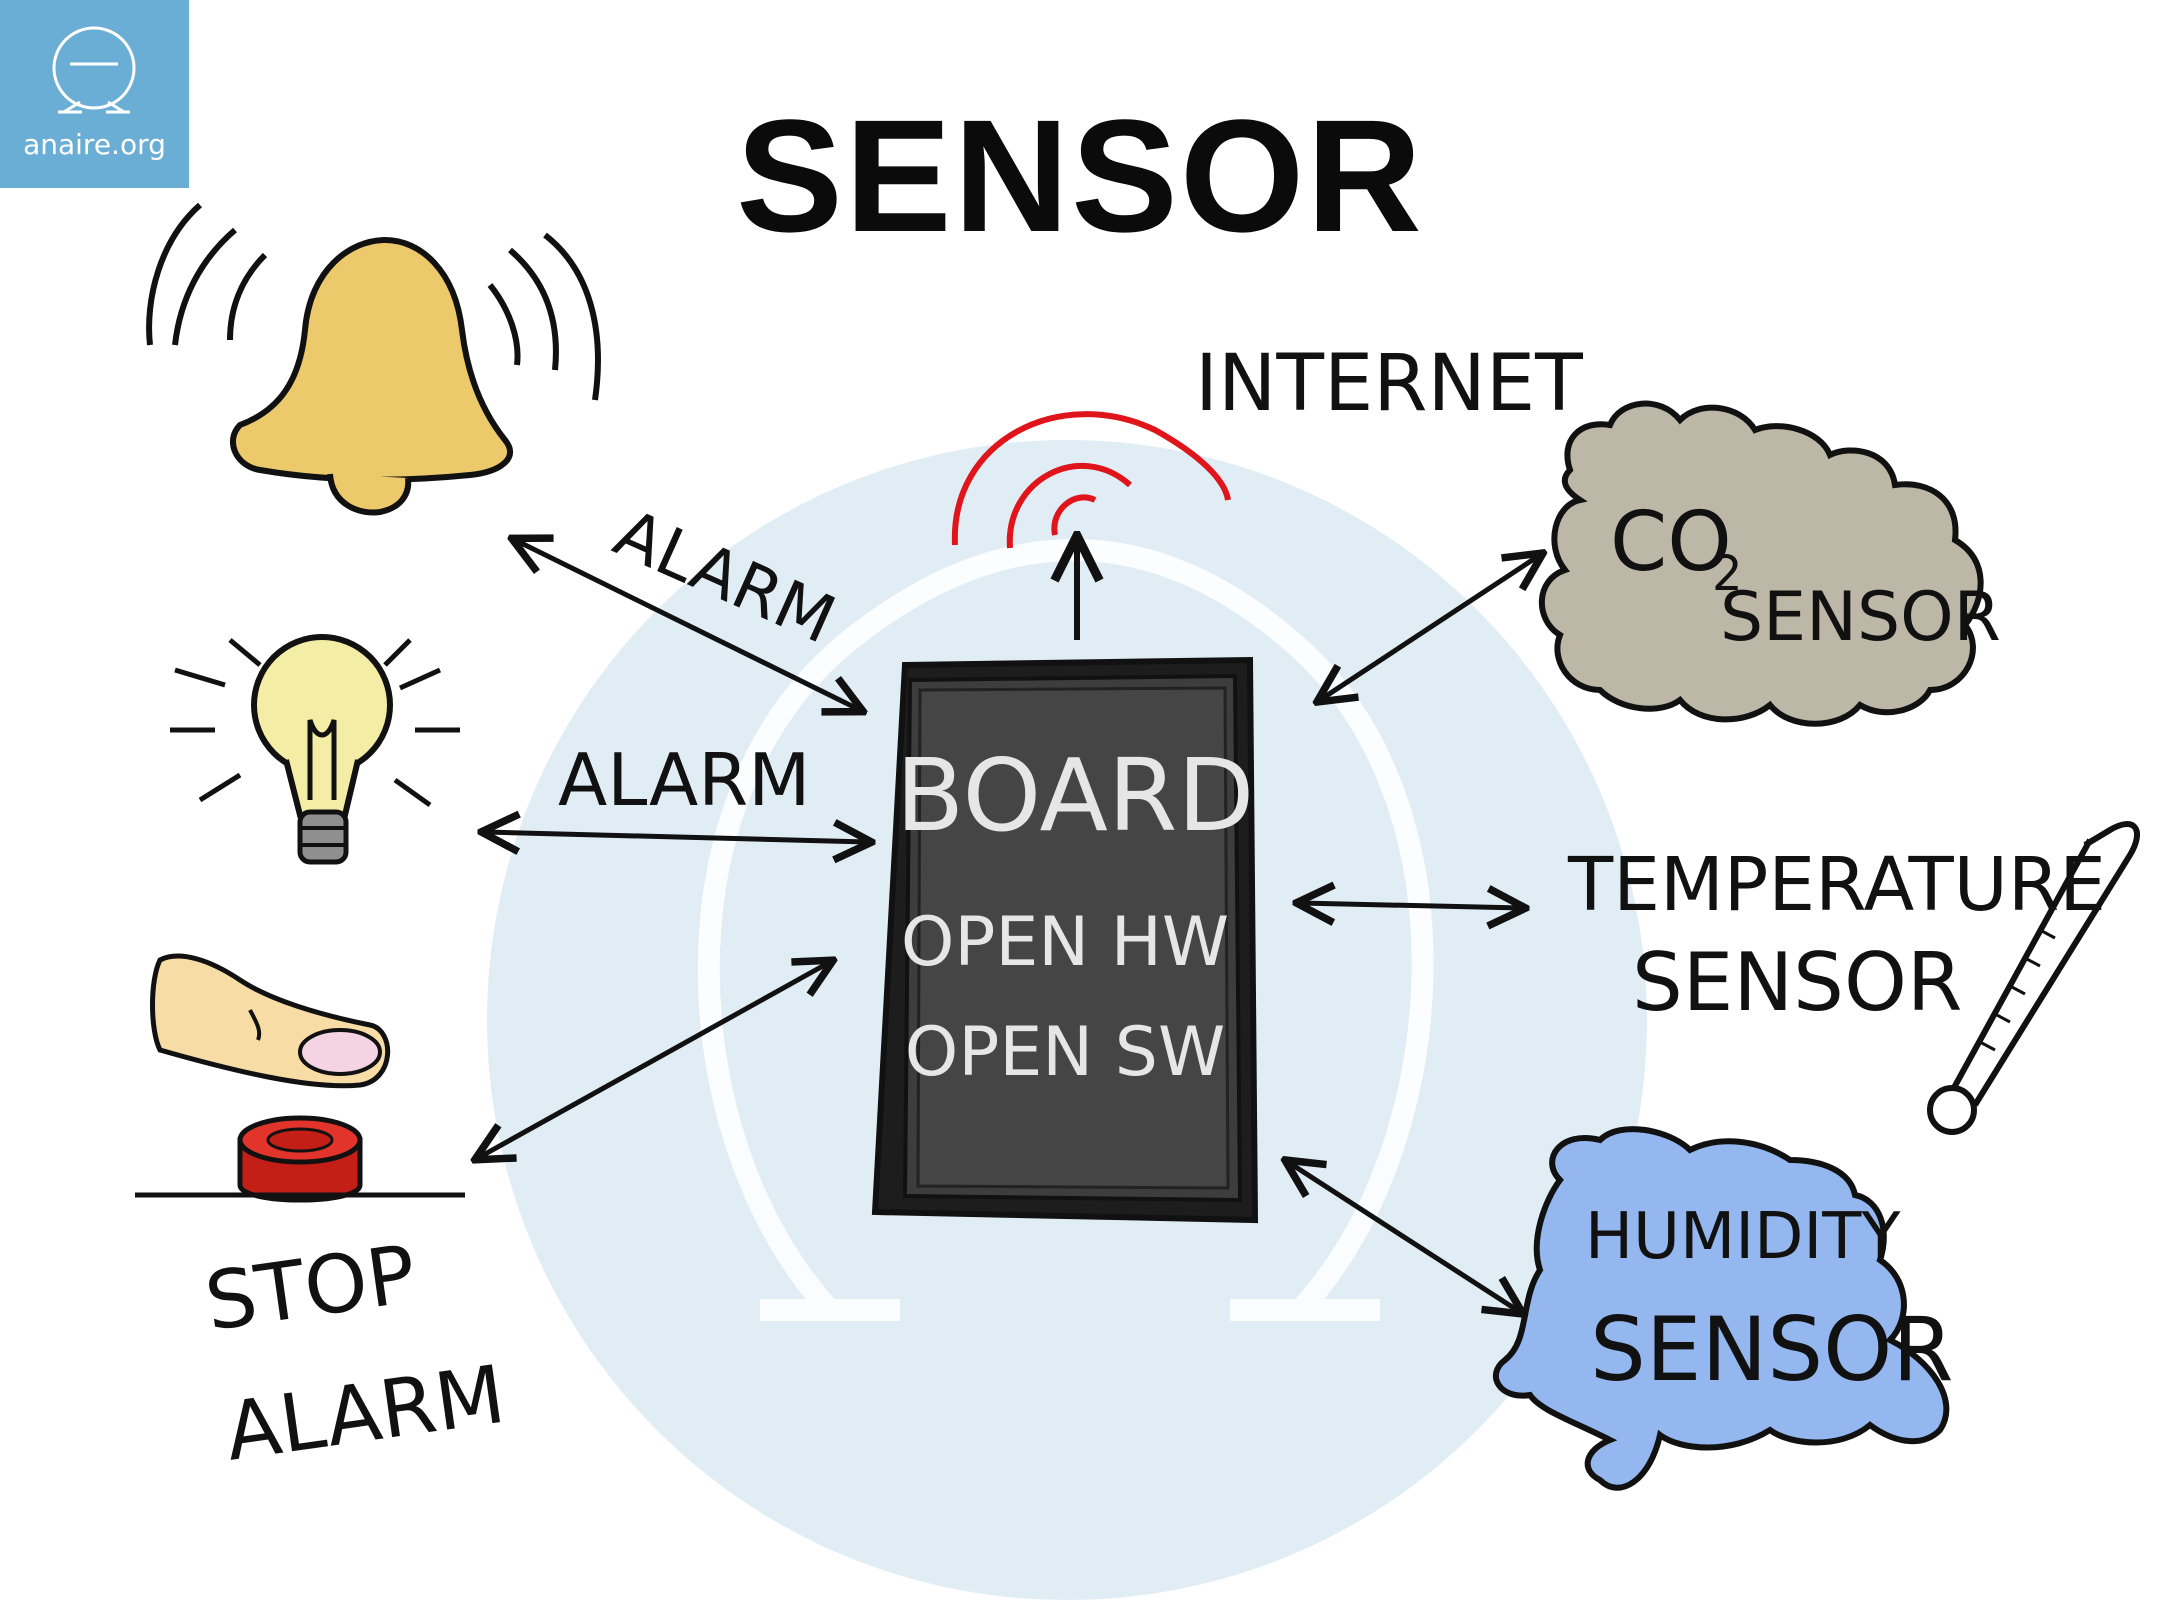 Image resolution: width=2160 pixels, height=1620 pixels. Describe the element at coordinates (676, 837) in the screenshot. I see `arrow-bulb-board` at that location.